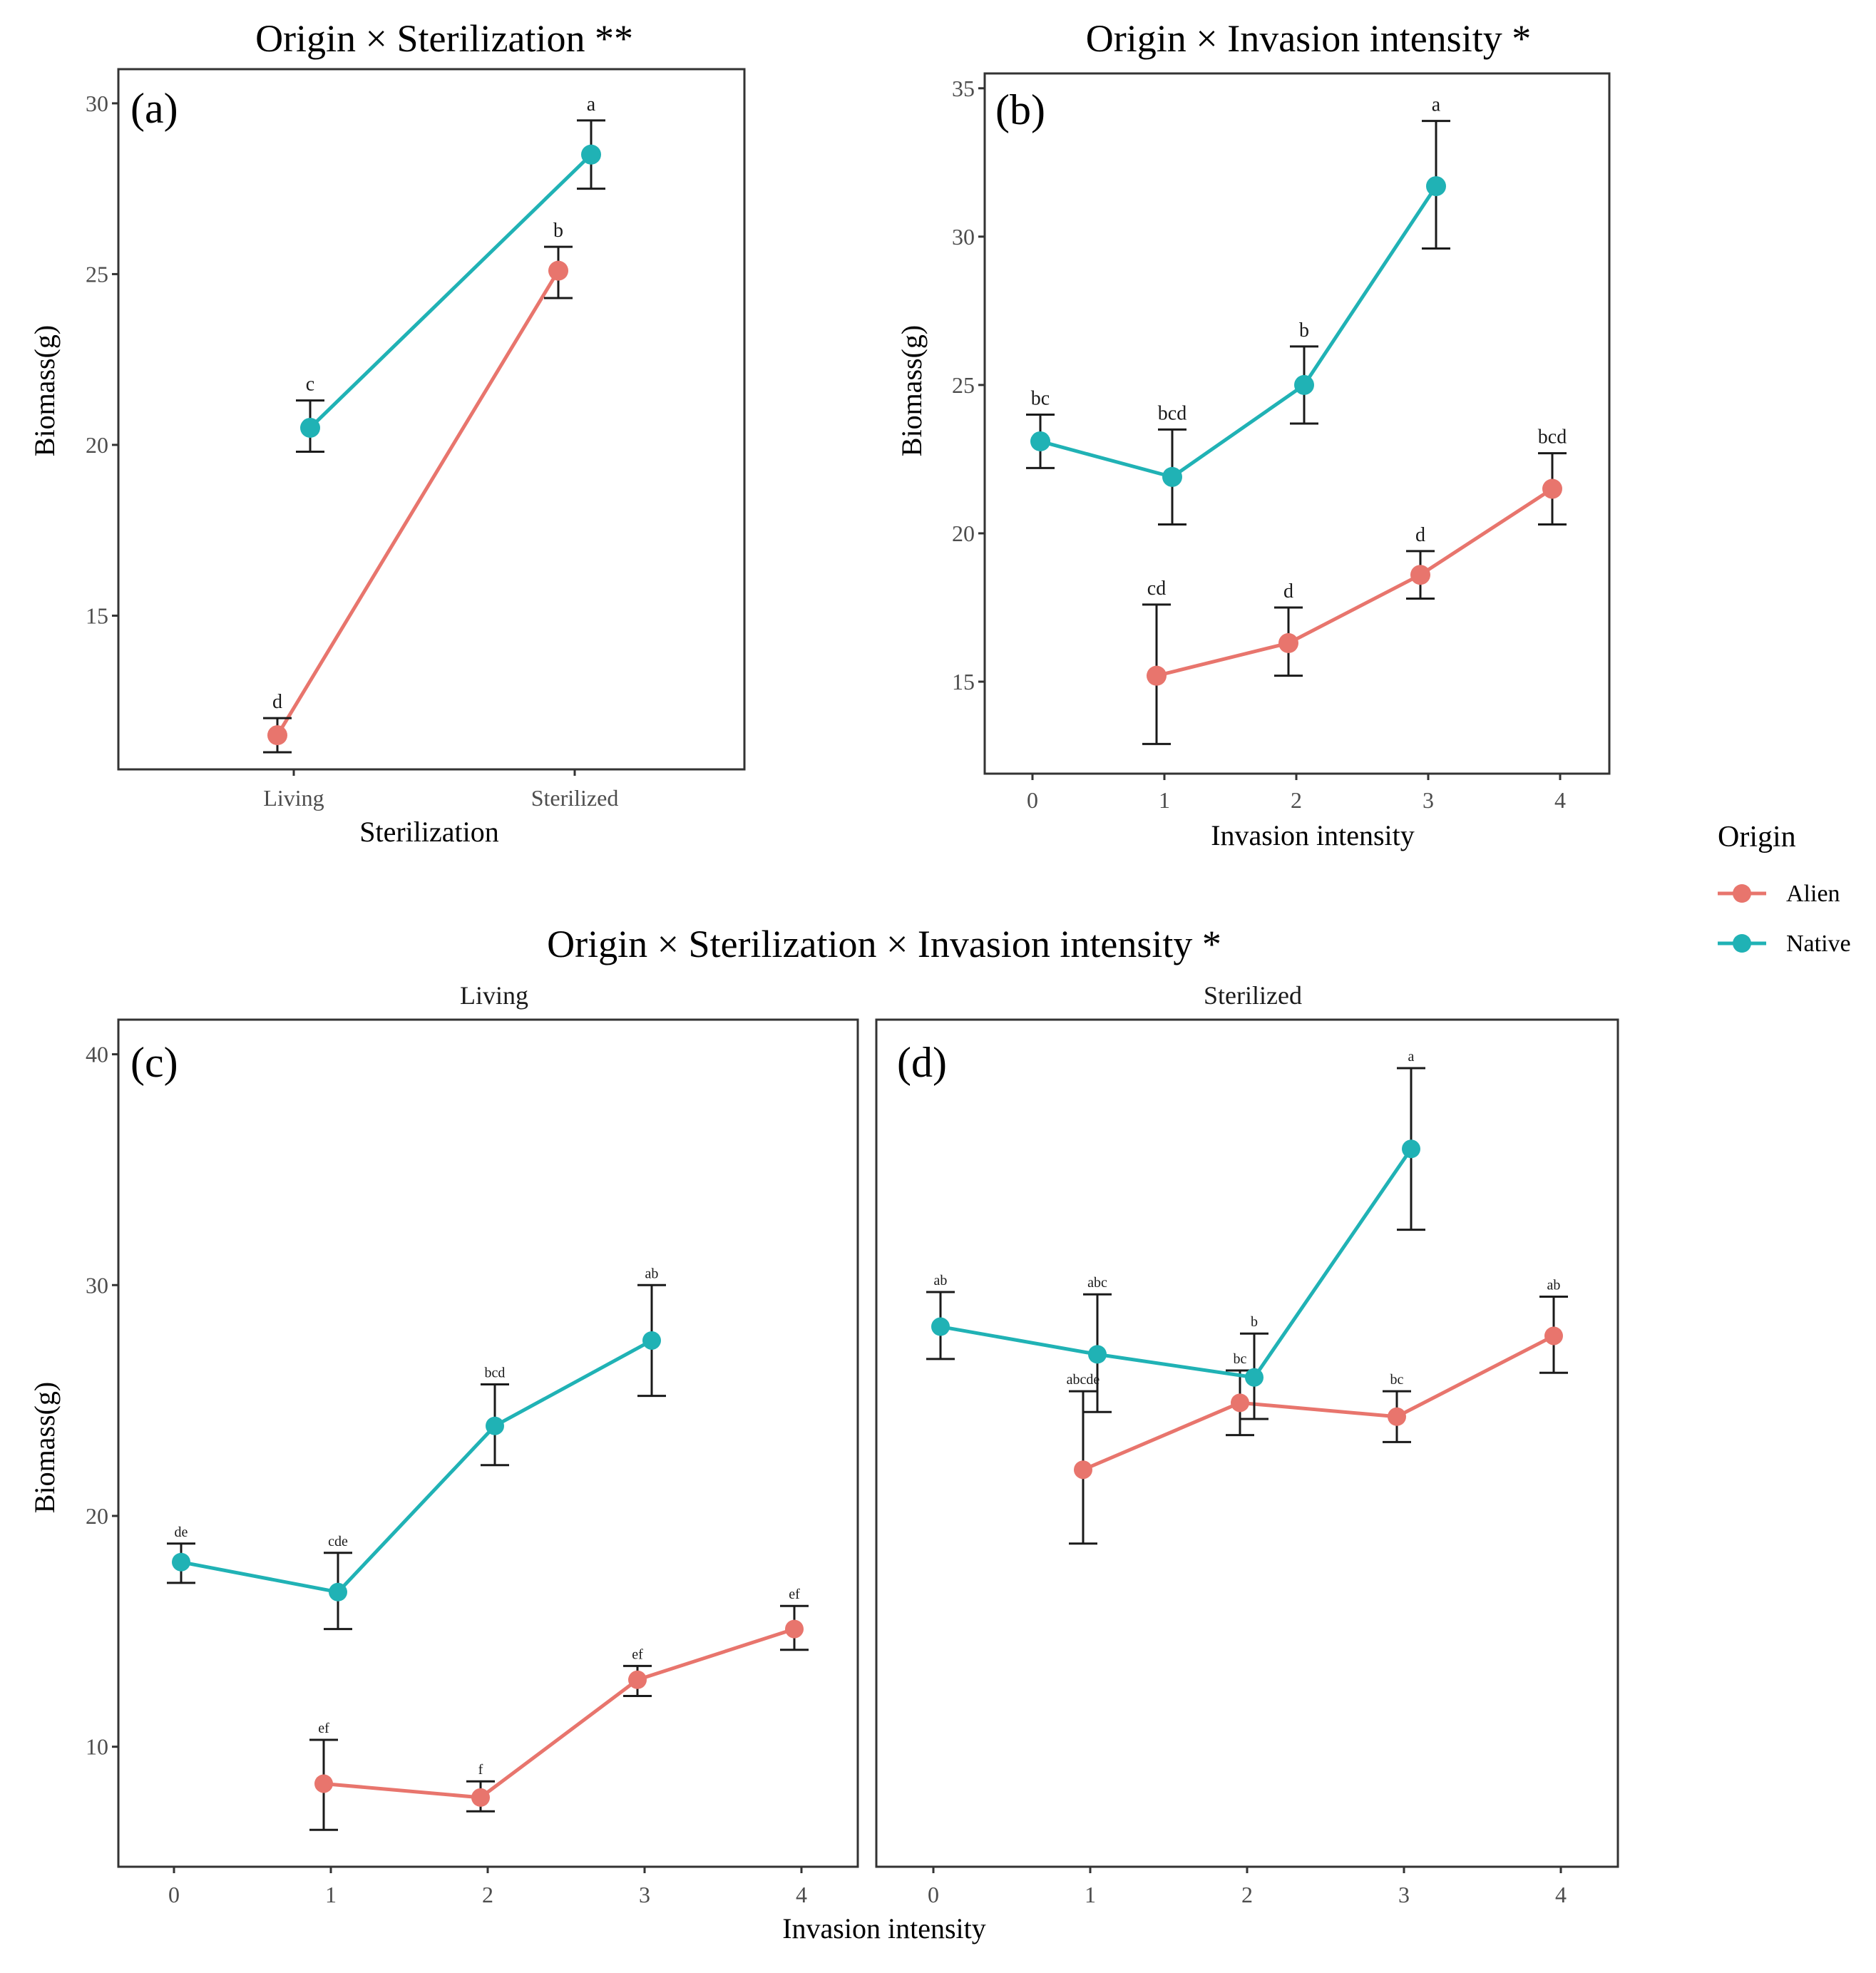  Describe the element at coordinates (1784, 944) in the screenshot. I see `legend-item-native: Native` at that location.